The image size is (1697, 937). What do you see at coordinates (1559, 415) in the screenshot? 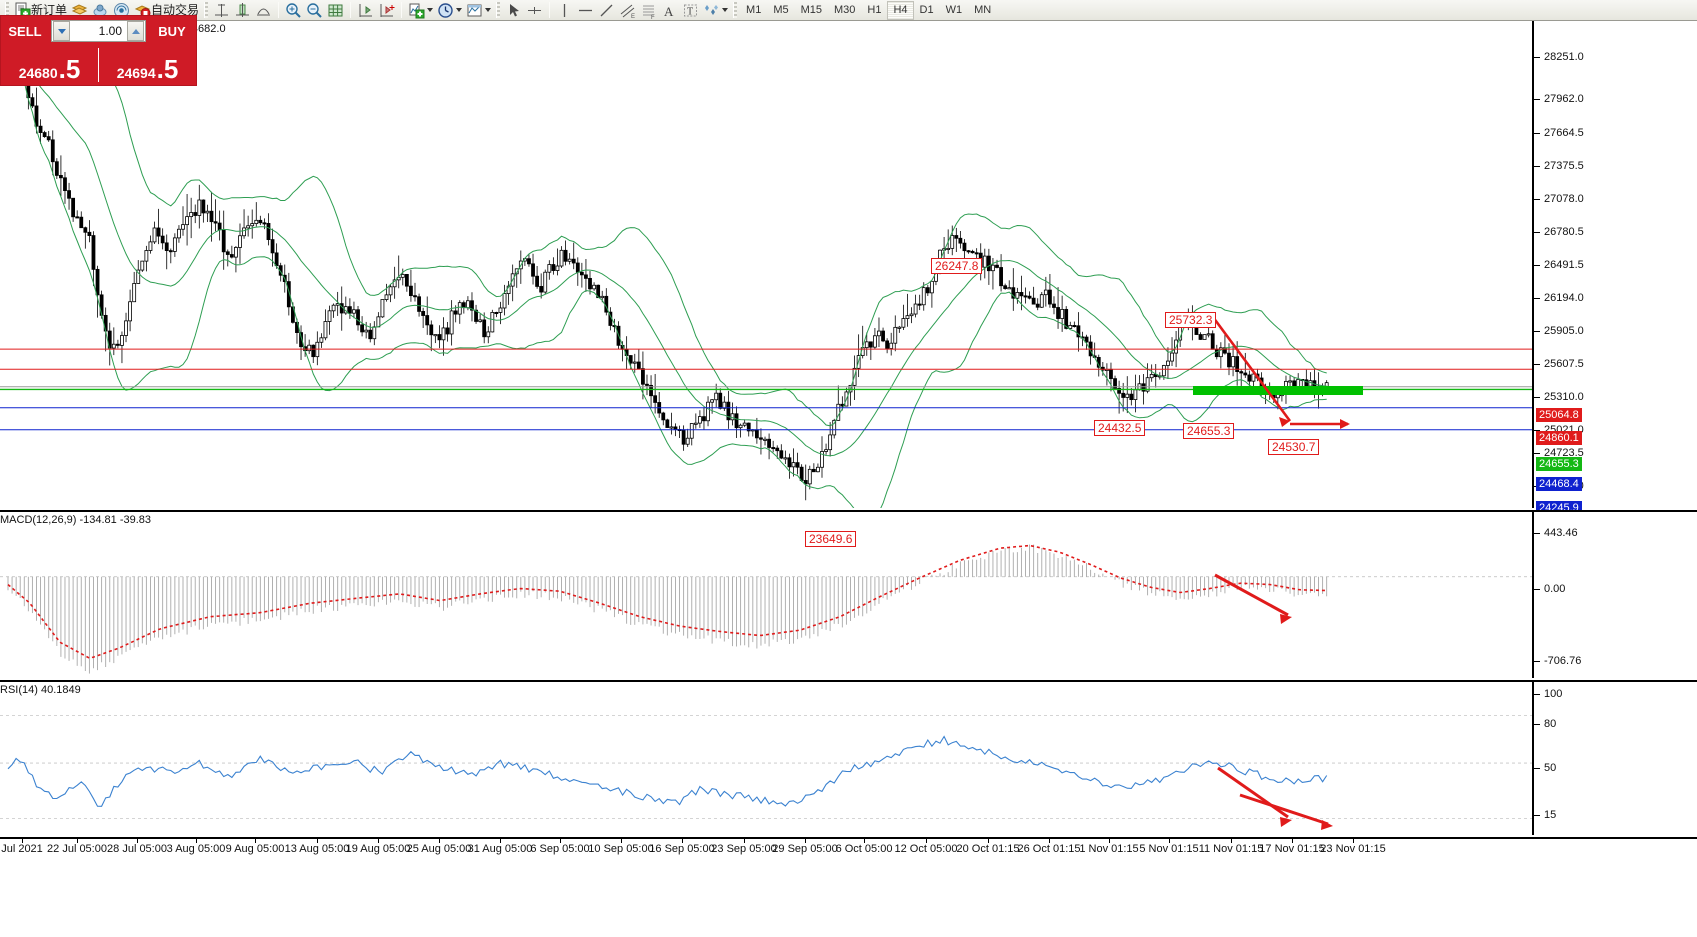
I see `price-level-badge: 25064.8` at bounding box center [1559, 415].